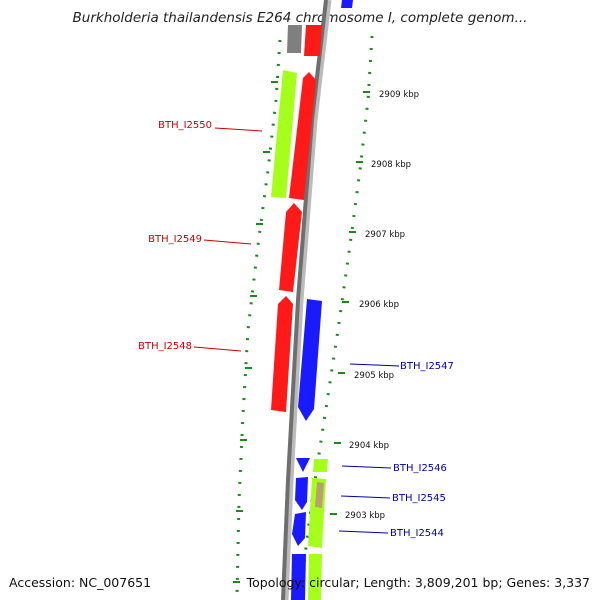 This screenshot has width=600, height=600. What do you see at coordinates (374, 376) in the screenshot?
I see `tick-label: 2905 kbp` at bounding box center [374, 376].